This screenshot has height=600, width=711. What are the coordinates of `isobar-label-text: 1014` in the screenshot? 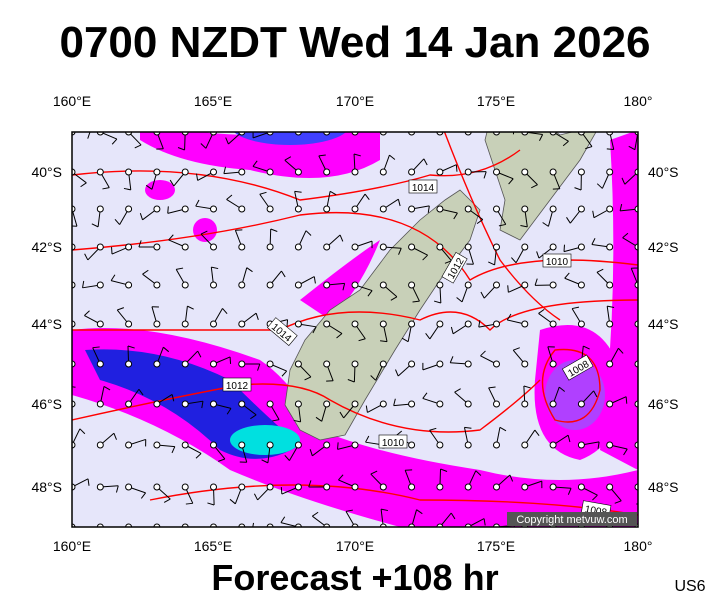 It's located at (423, 188).